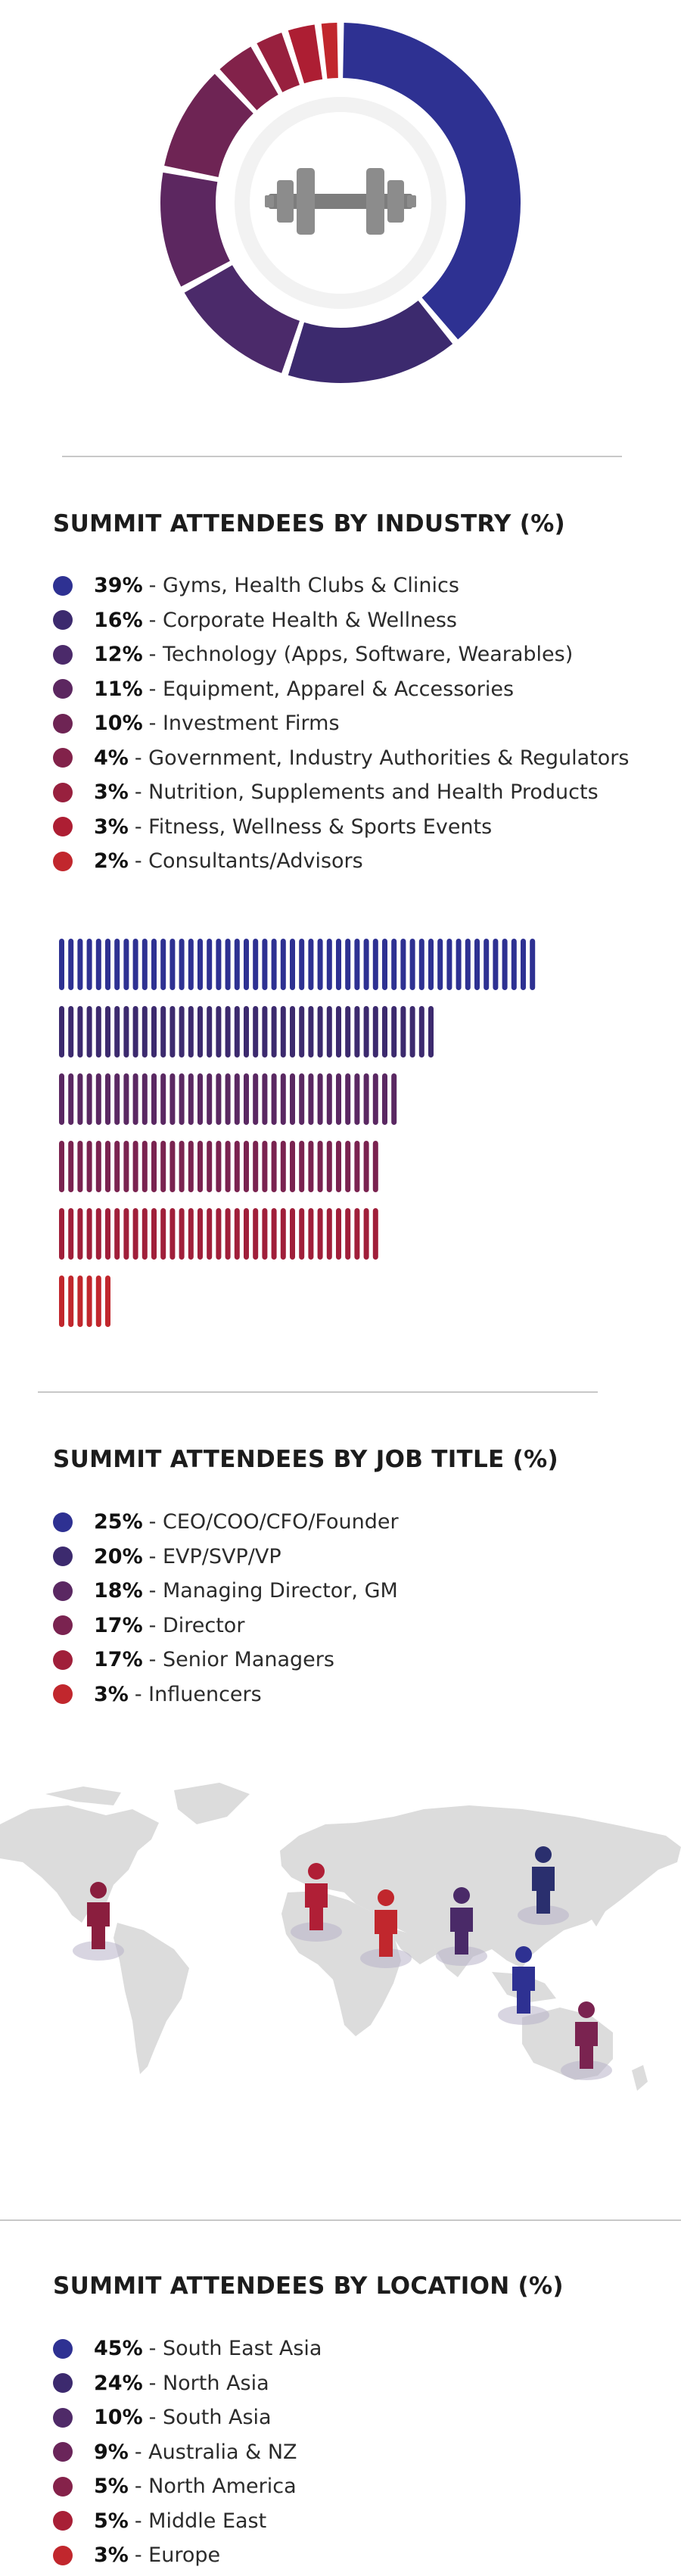 Image resolution: width=681 pixels, height=2576 pixels. What do you see at coordinates (340, 2220) in the screenshot?
I see `divider` at bounding box center [340, 2220].